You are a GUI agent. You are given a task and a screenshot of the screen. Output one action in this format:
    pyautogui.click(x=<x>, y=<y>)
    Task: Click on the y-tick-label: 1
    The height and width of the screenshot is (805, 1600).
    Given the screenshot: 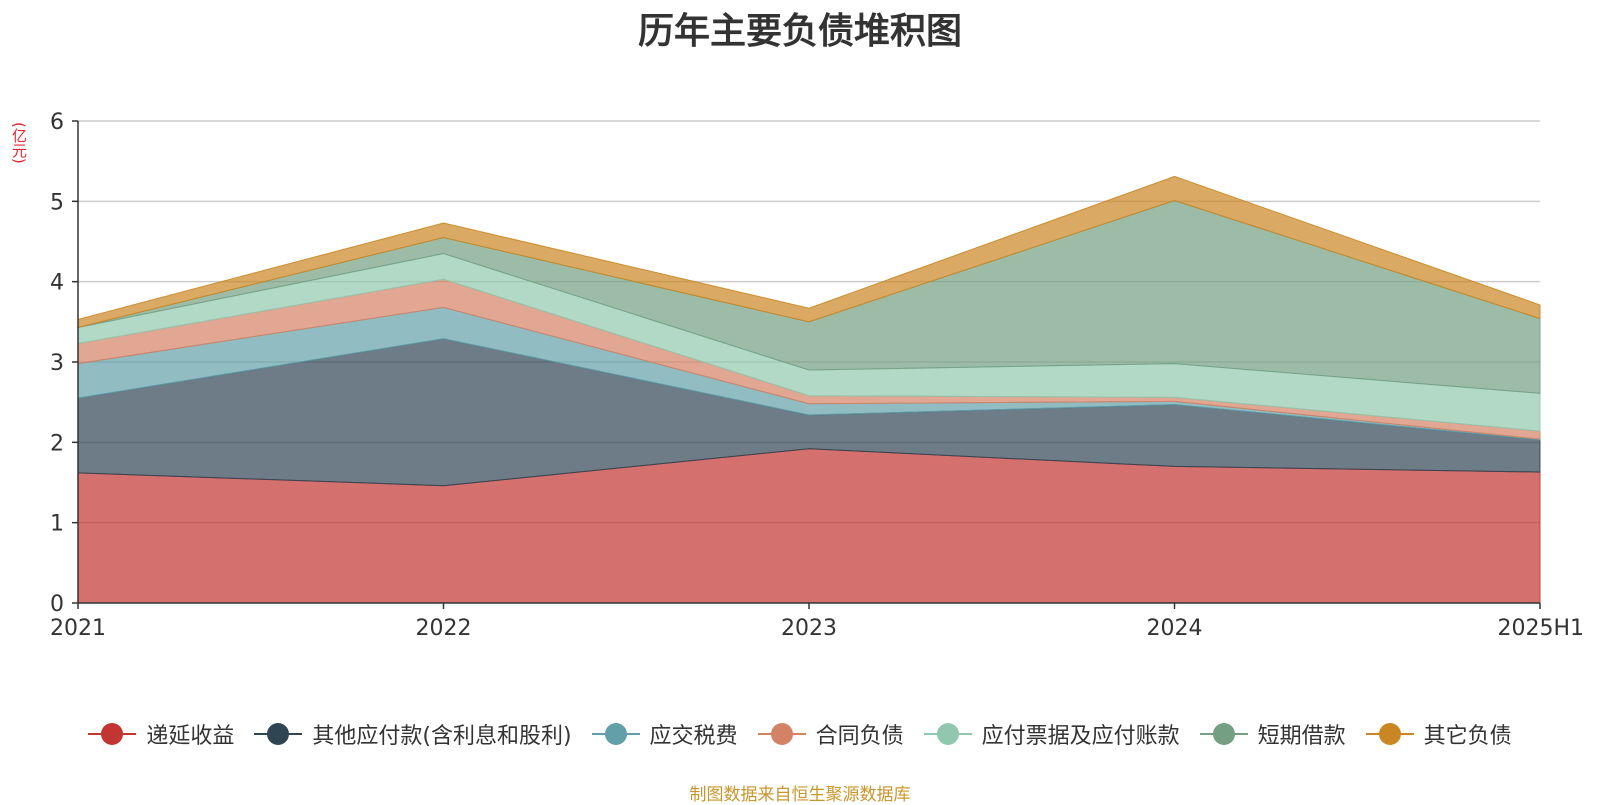 What is the action you would take?
    pyautogui.click(x=57, y=524)
    